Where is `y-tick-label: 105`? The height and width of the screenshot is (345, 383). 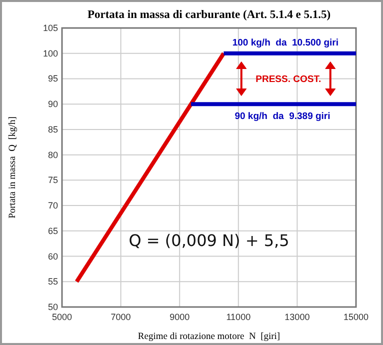
y-tick-label: 105 is located at coordinates (50, 28).